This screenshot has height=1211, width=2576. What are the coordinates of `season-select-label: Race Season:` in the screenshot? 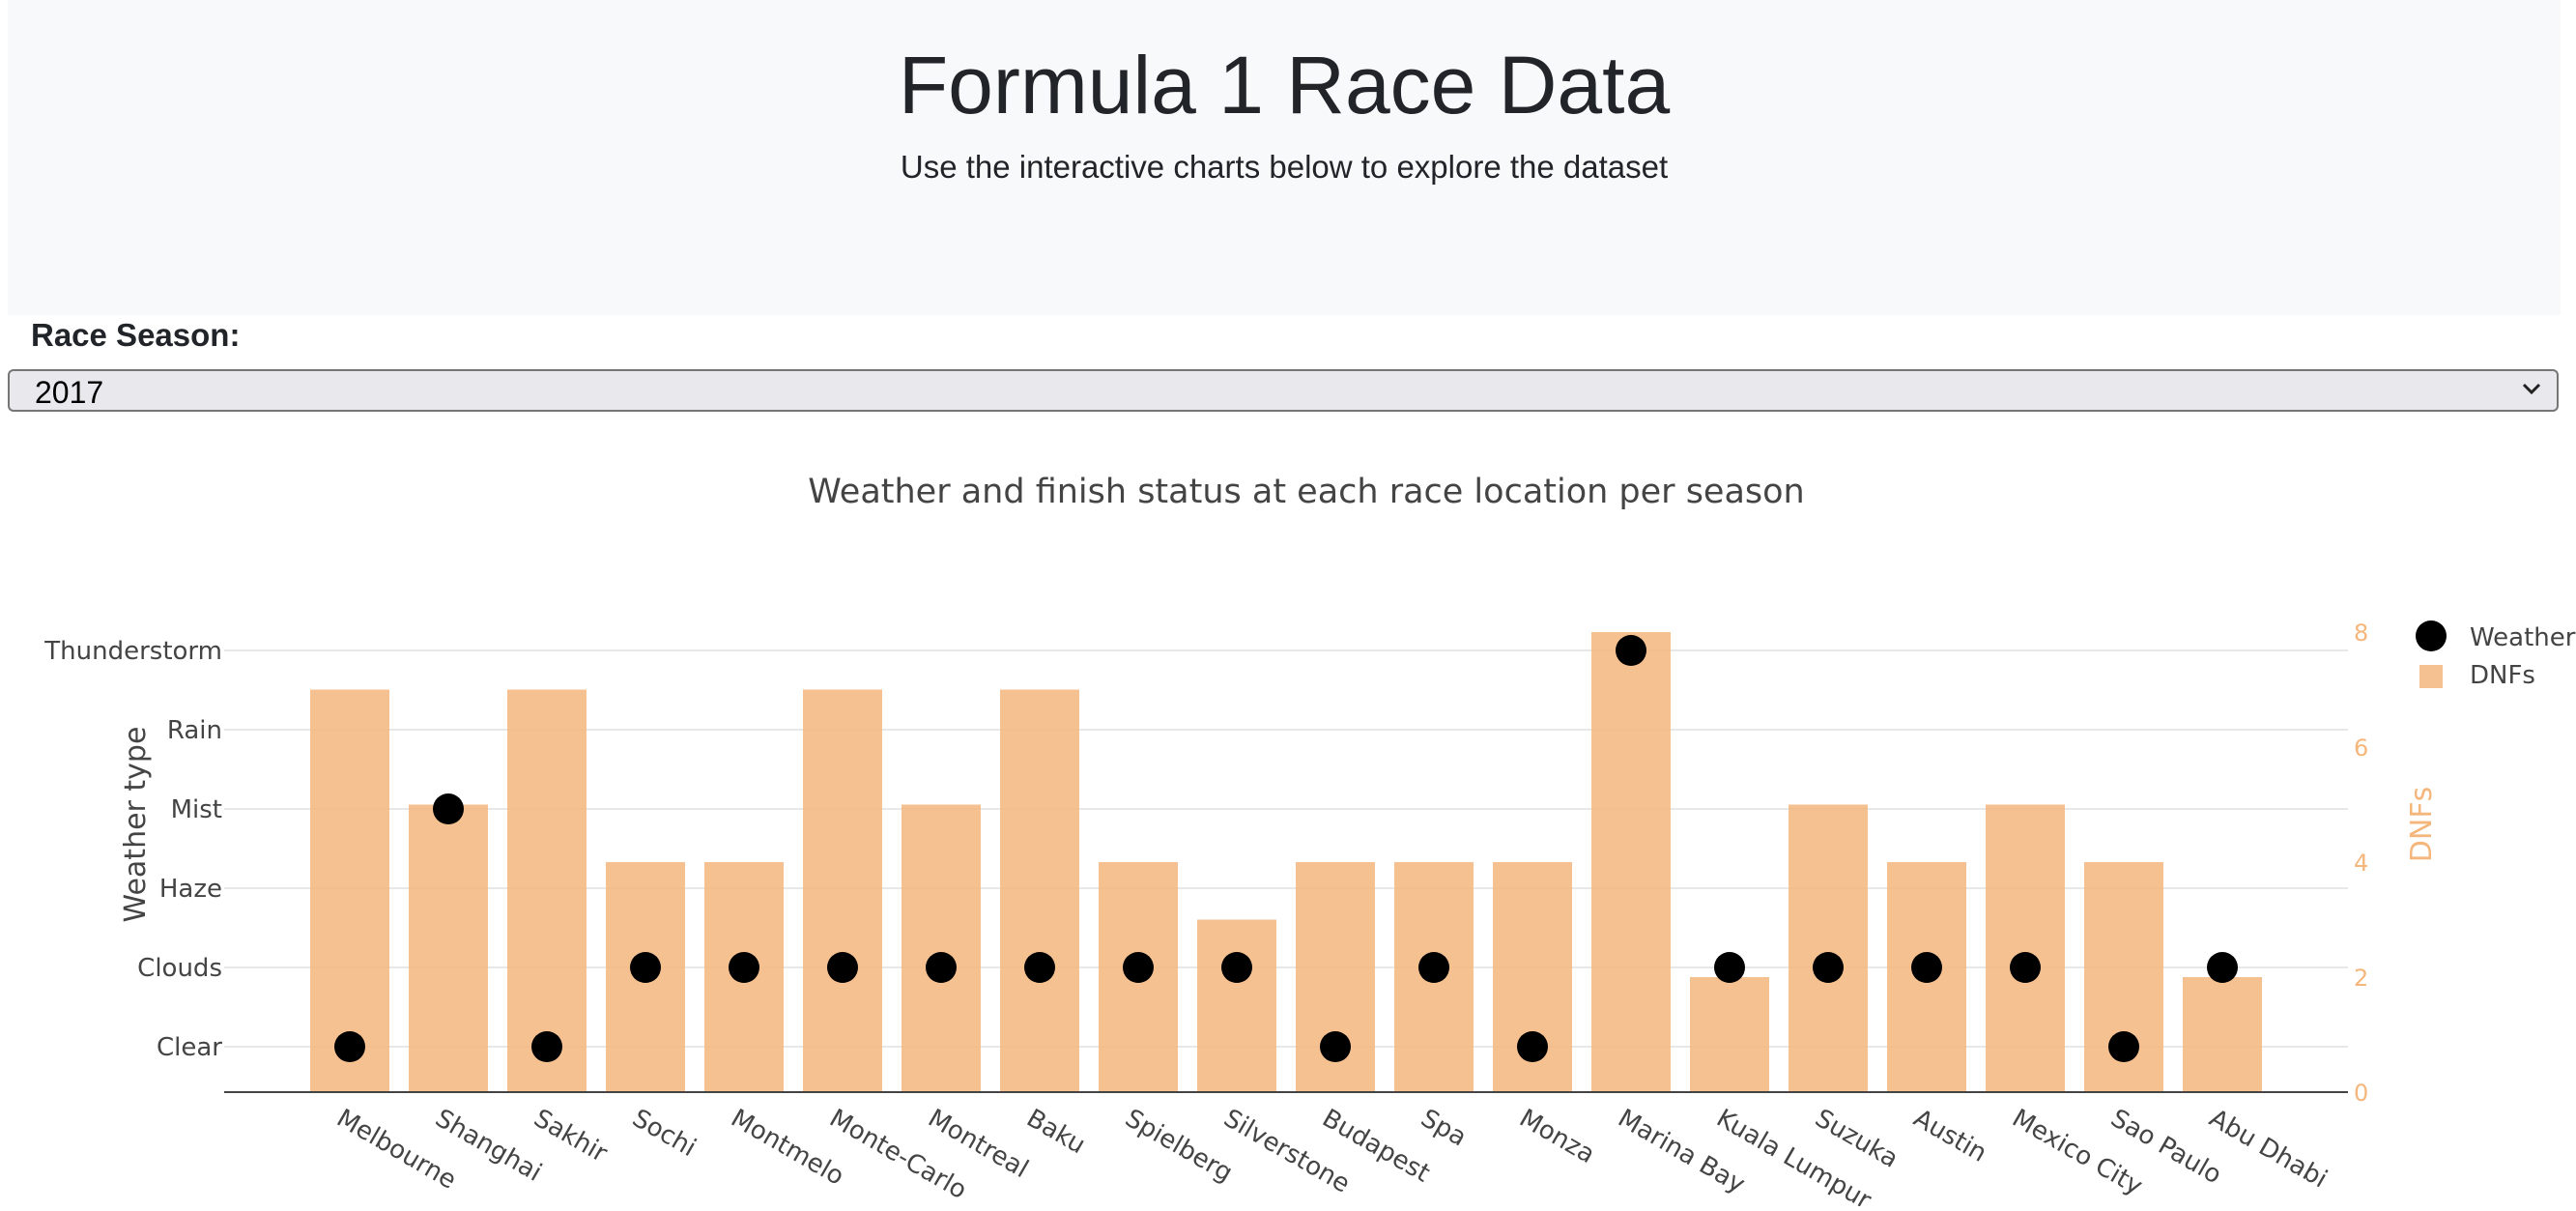 It's located at (136, 335).